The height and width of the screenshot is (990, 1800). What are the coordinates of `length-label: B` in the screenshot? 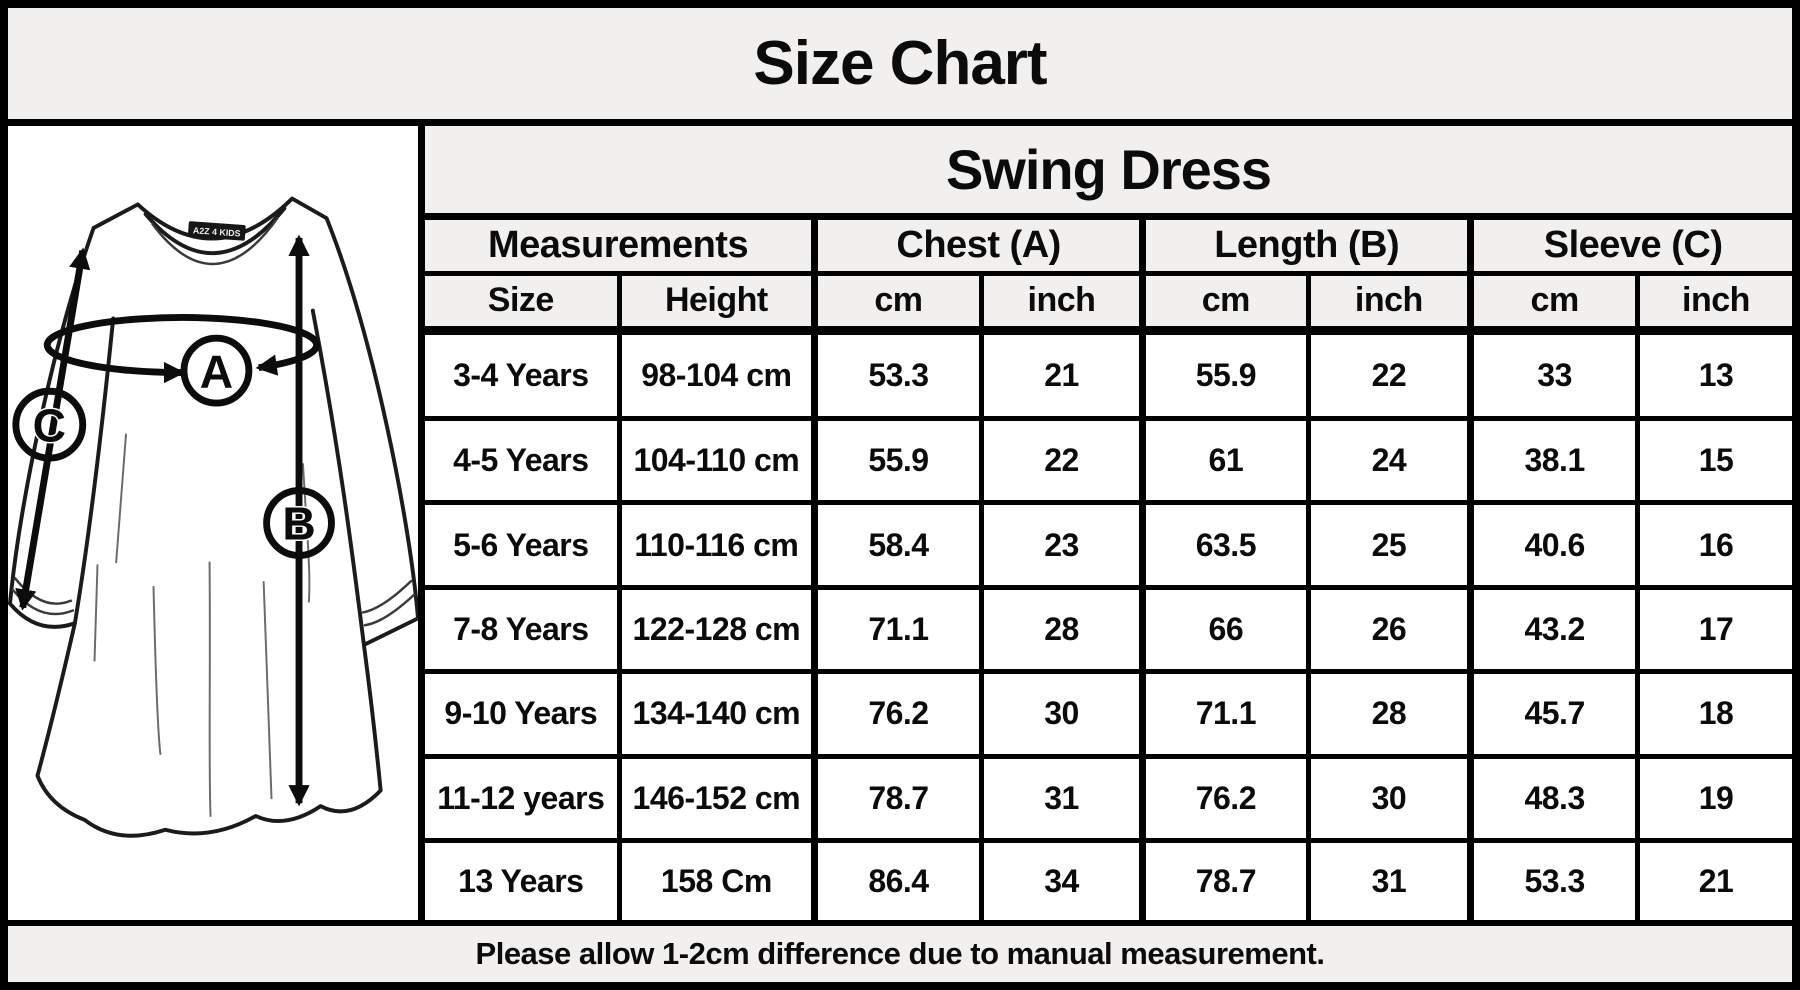 It's located at (298, 524).